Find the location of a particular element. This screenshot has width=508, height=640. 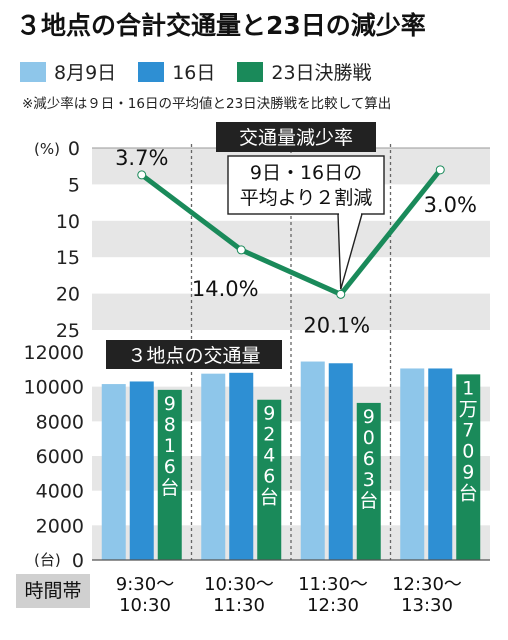

annotation-line-0: 9日・16日の is located at coordinates (306, 173).